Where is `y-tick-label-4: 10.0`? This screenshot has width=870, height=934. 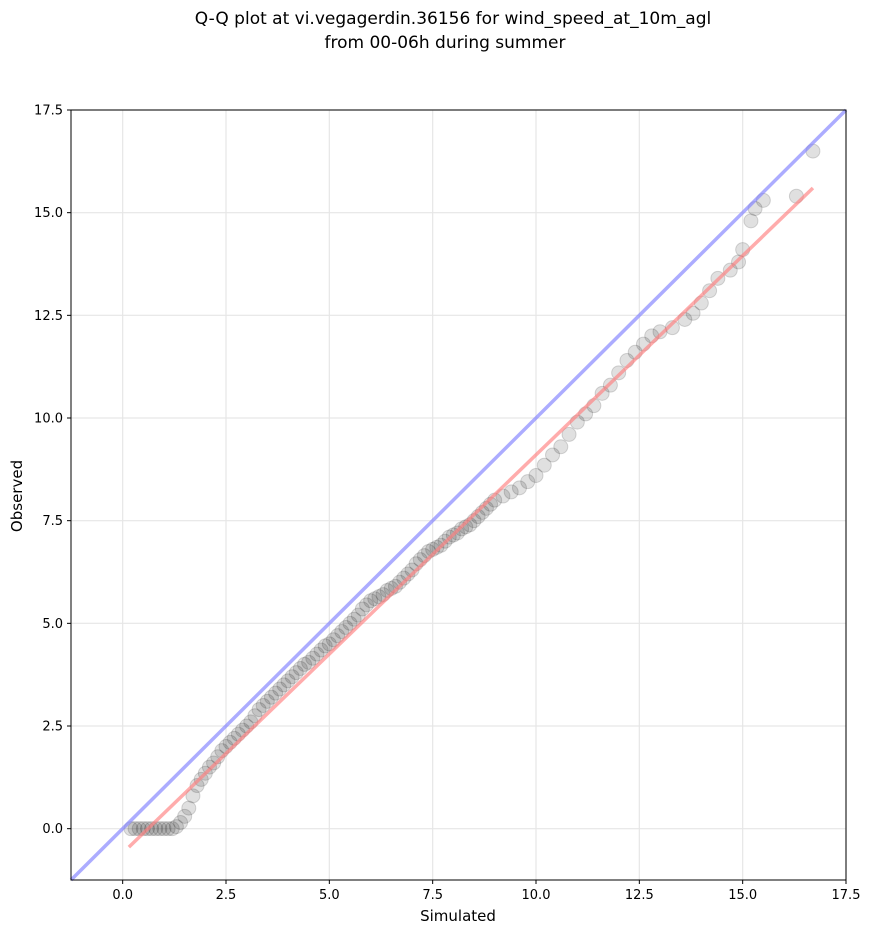
y-tick-label-4: 10.0 is located at coordinates (48, 419).